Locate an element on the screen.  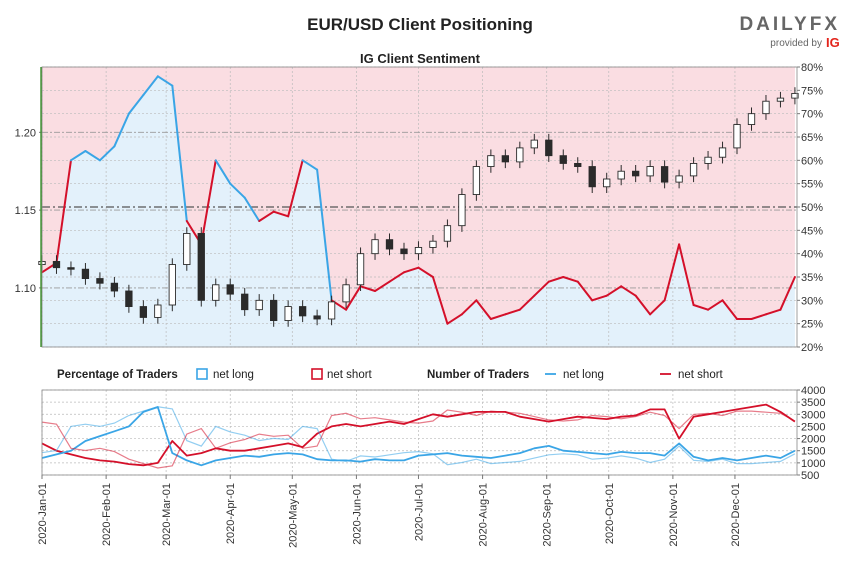
net-long-count-line is located at coordinates (418, 436).